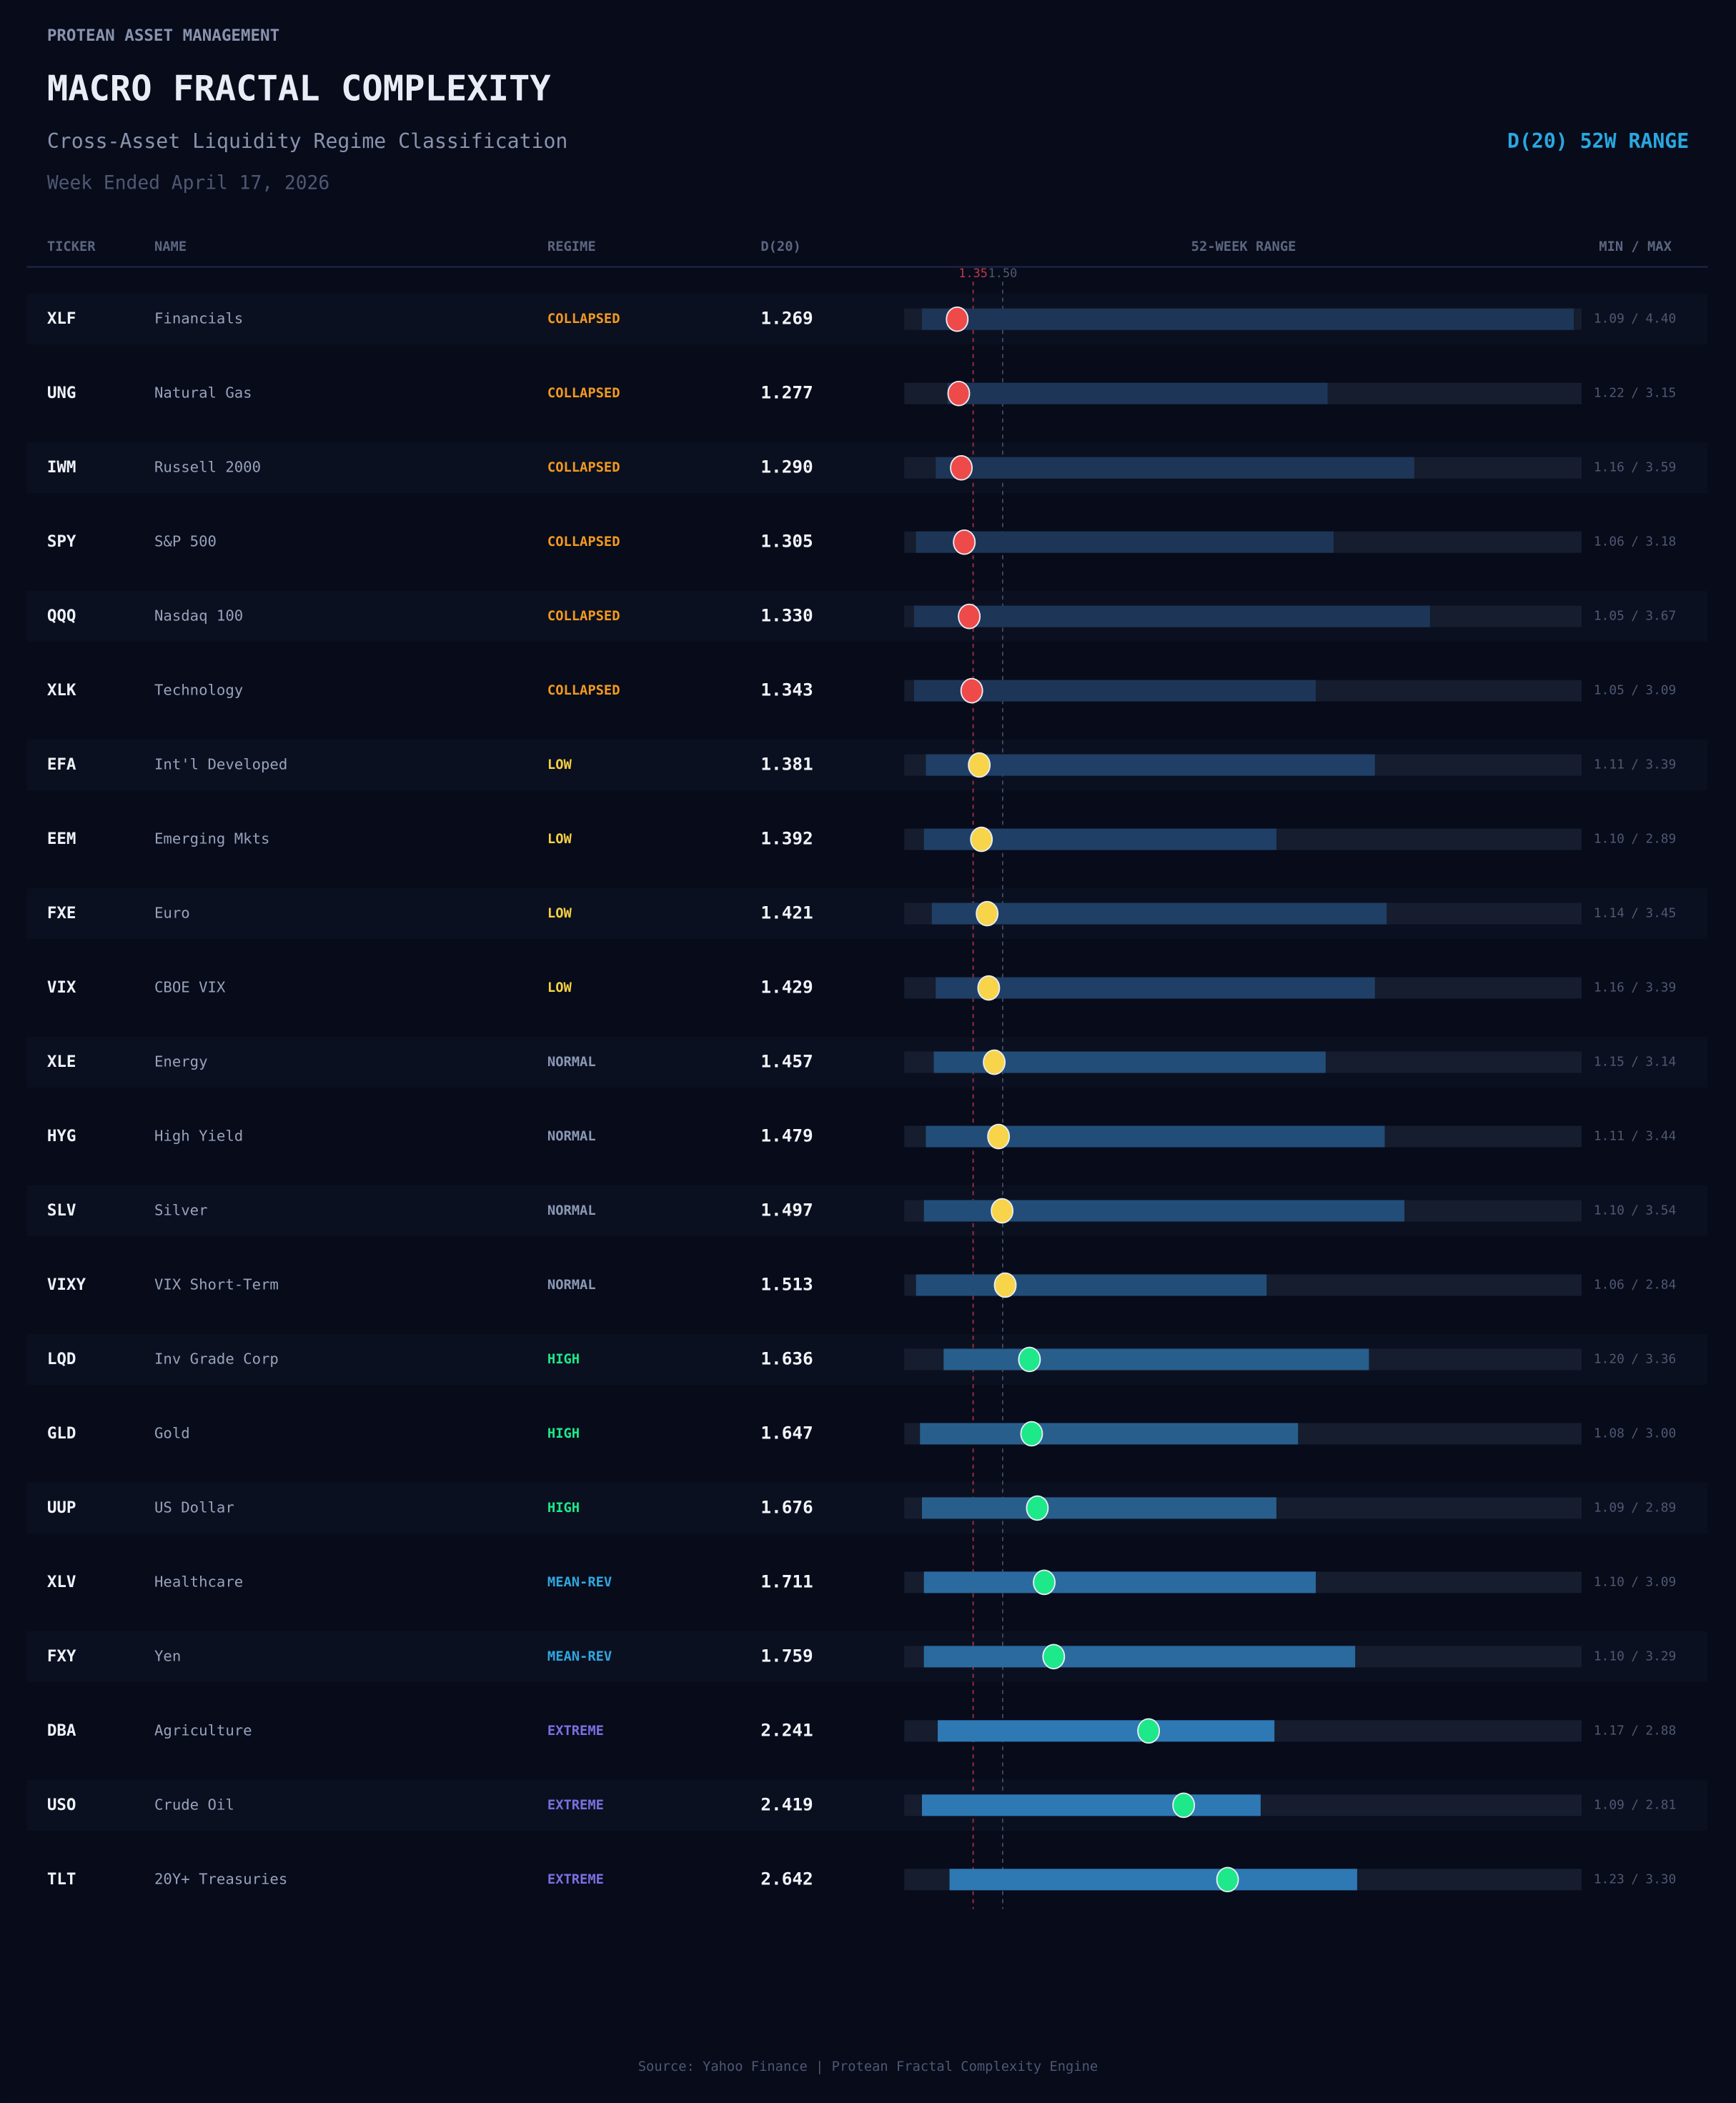  I want to click on d20-value: 1.277, so click(786, 392).